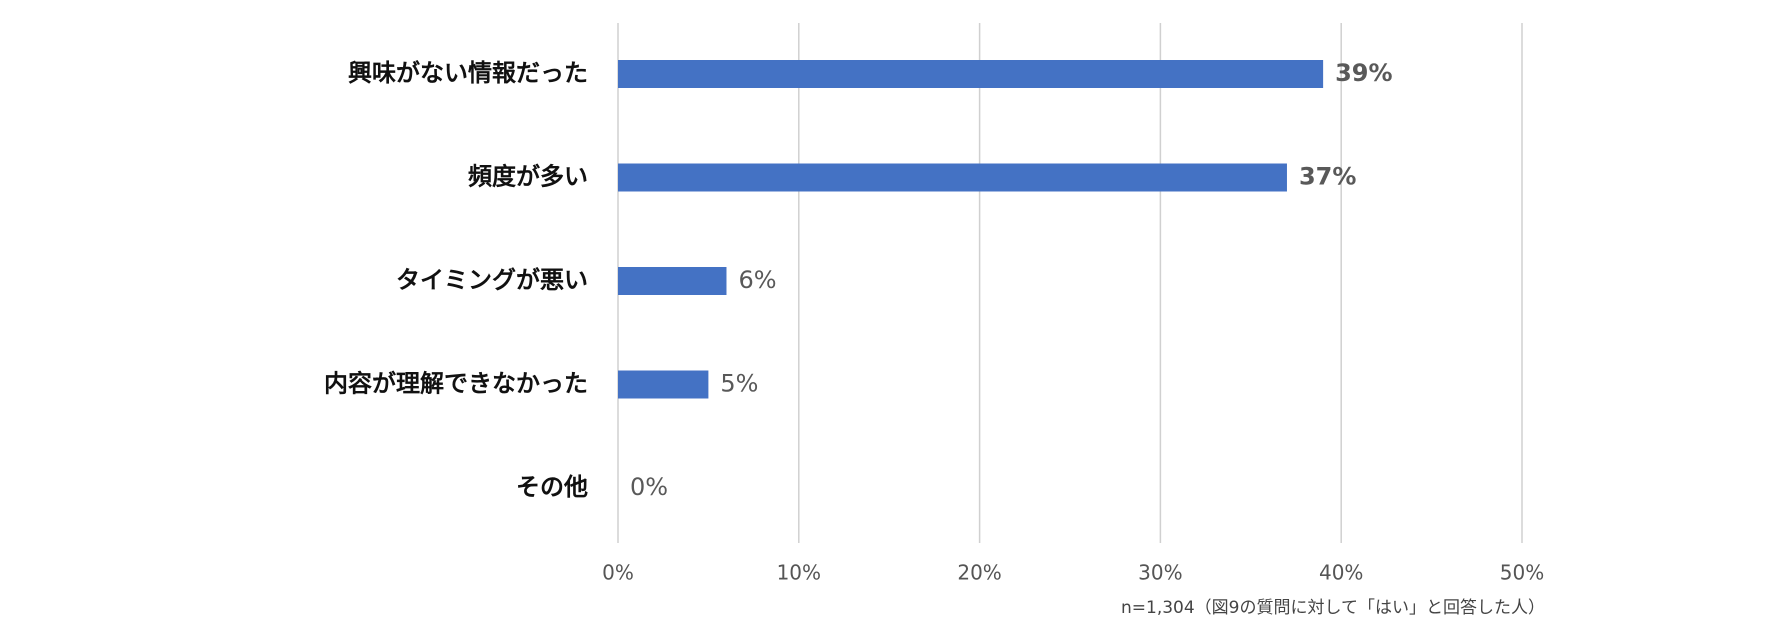  Describe the element at coordinates (1327, 177) in the screenshot. I see `data-label: 37%` at that location.